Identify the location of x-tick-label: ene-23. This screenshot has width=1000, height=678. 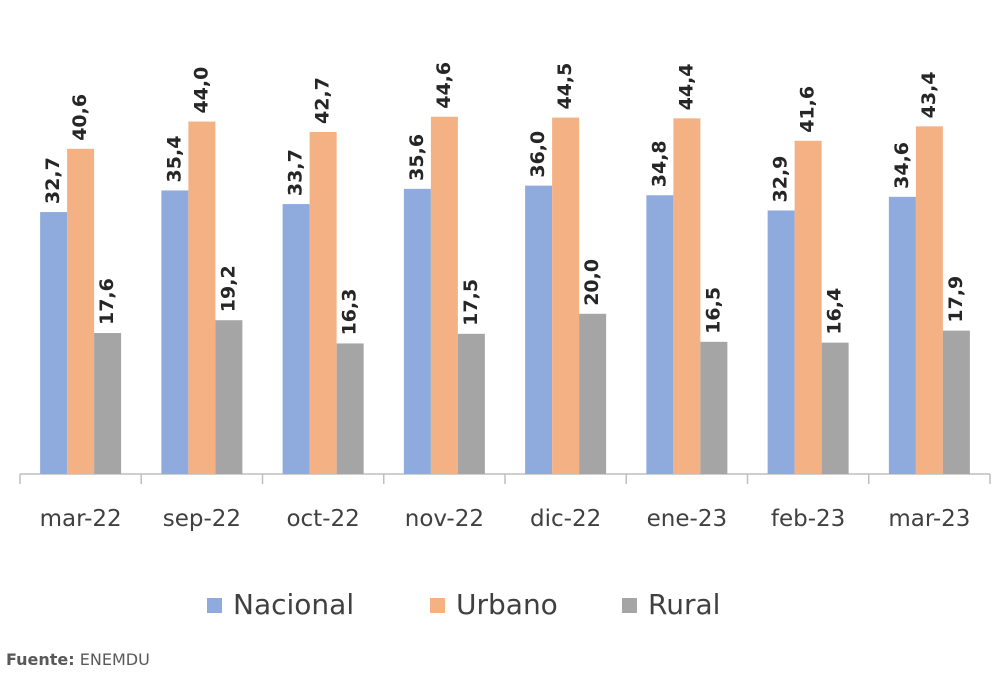
(687, 519).